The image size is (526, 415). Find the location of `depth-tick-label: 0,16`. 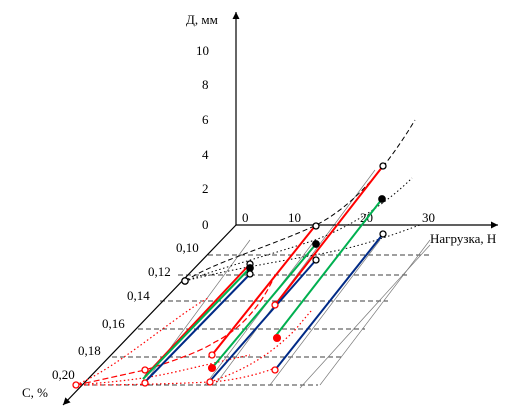

depth-tick-label: 0,16 is located at coordinates (113, 323).